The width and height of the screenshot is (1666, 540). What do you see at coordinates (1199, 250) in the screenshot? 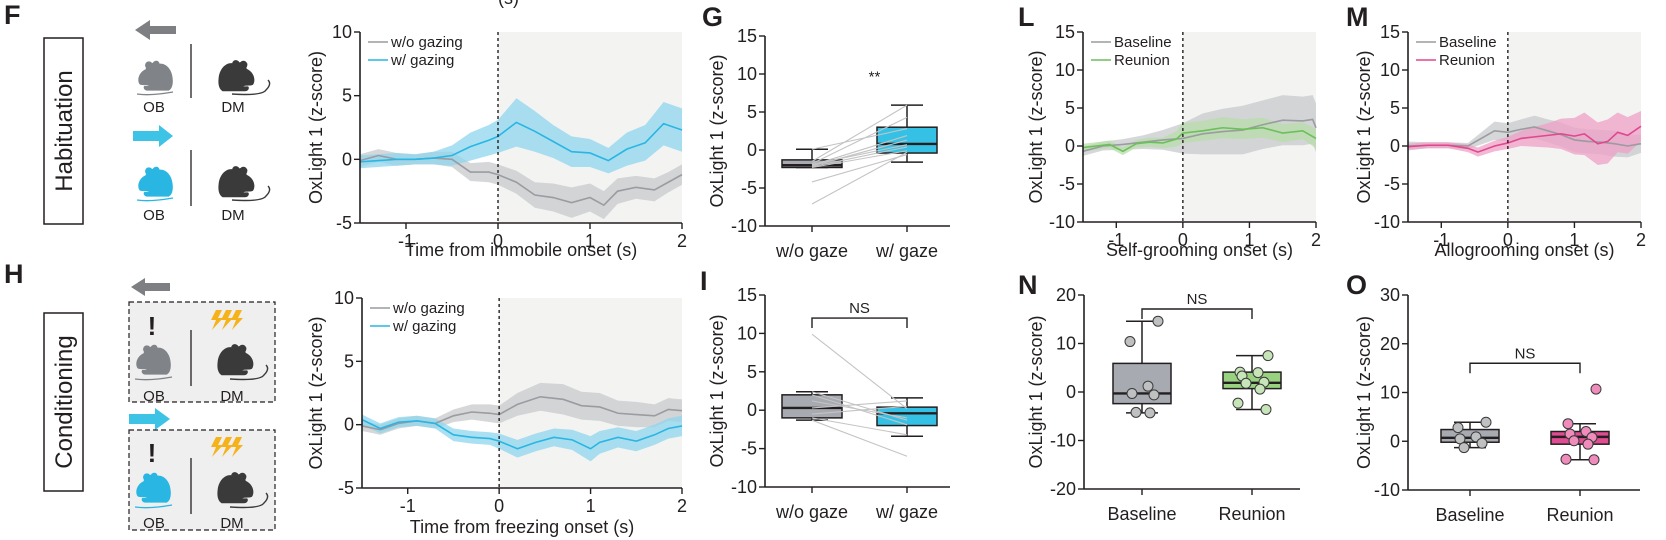
I see `x-axis-label: Self-grooming onset (s)` at bounding box center [1199, 250].